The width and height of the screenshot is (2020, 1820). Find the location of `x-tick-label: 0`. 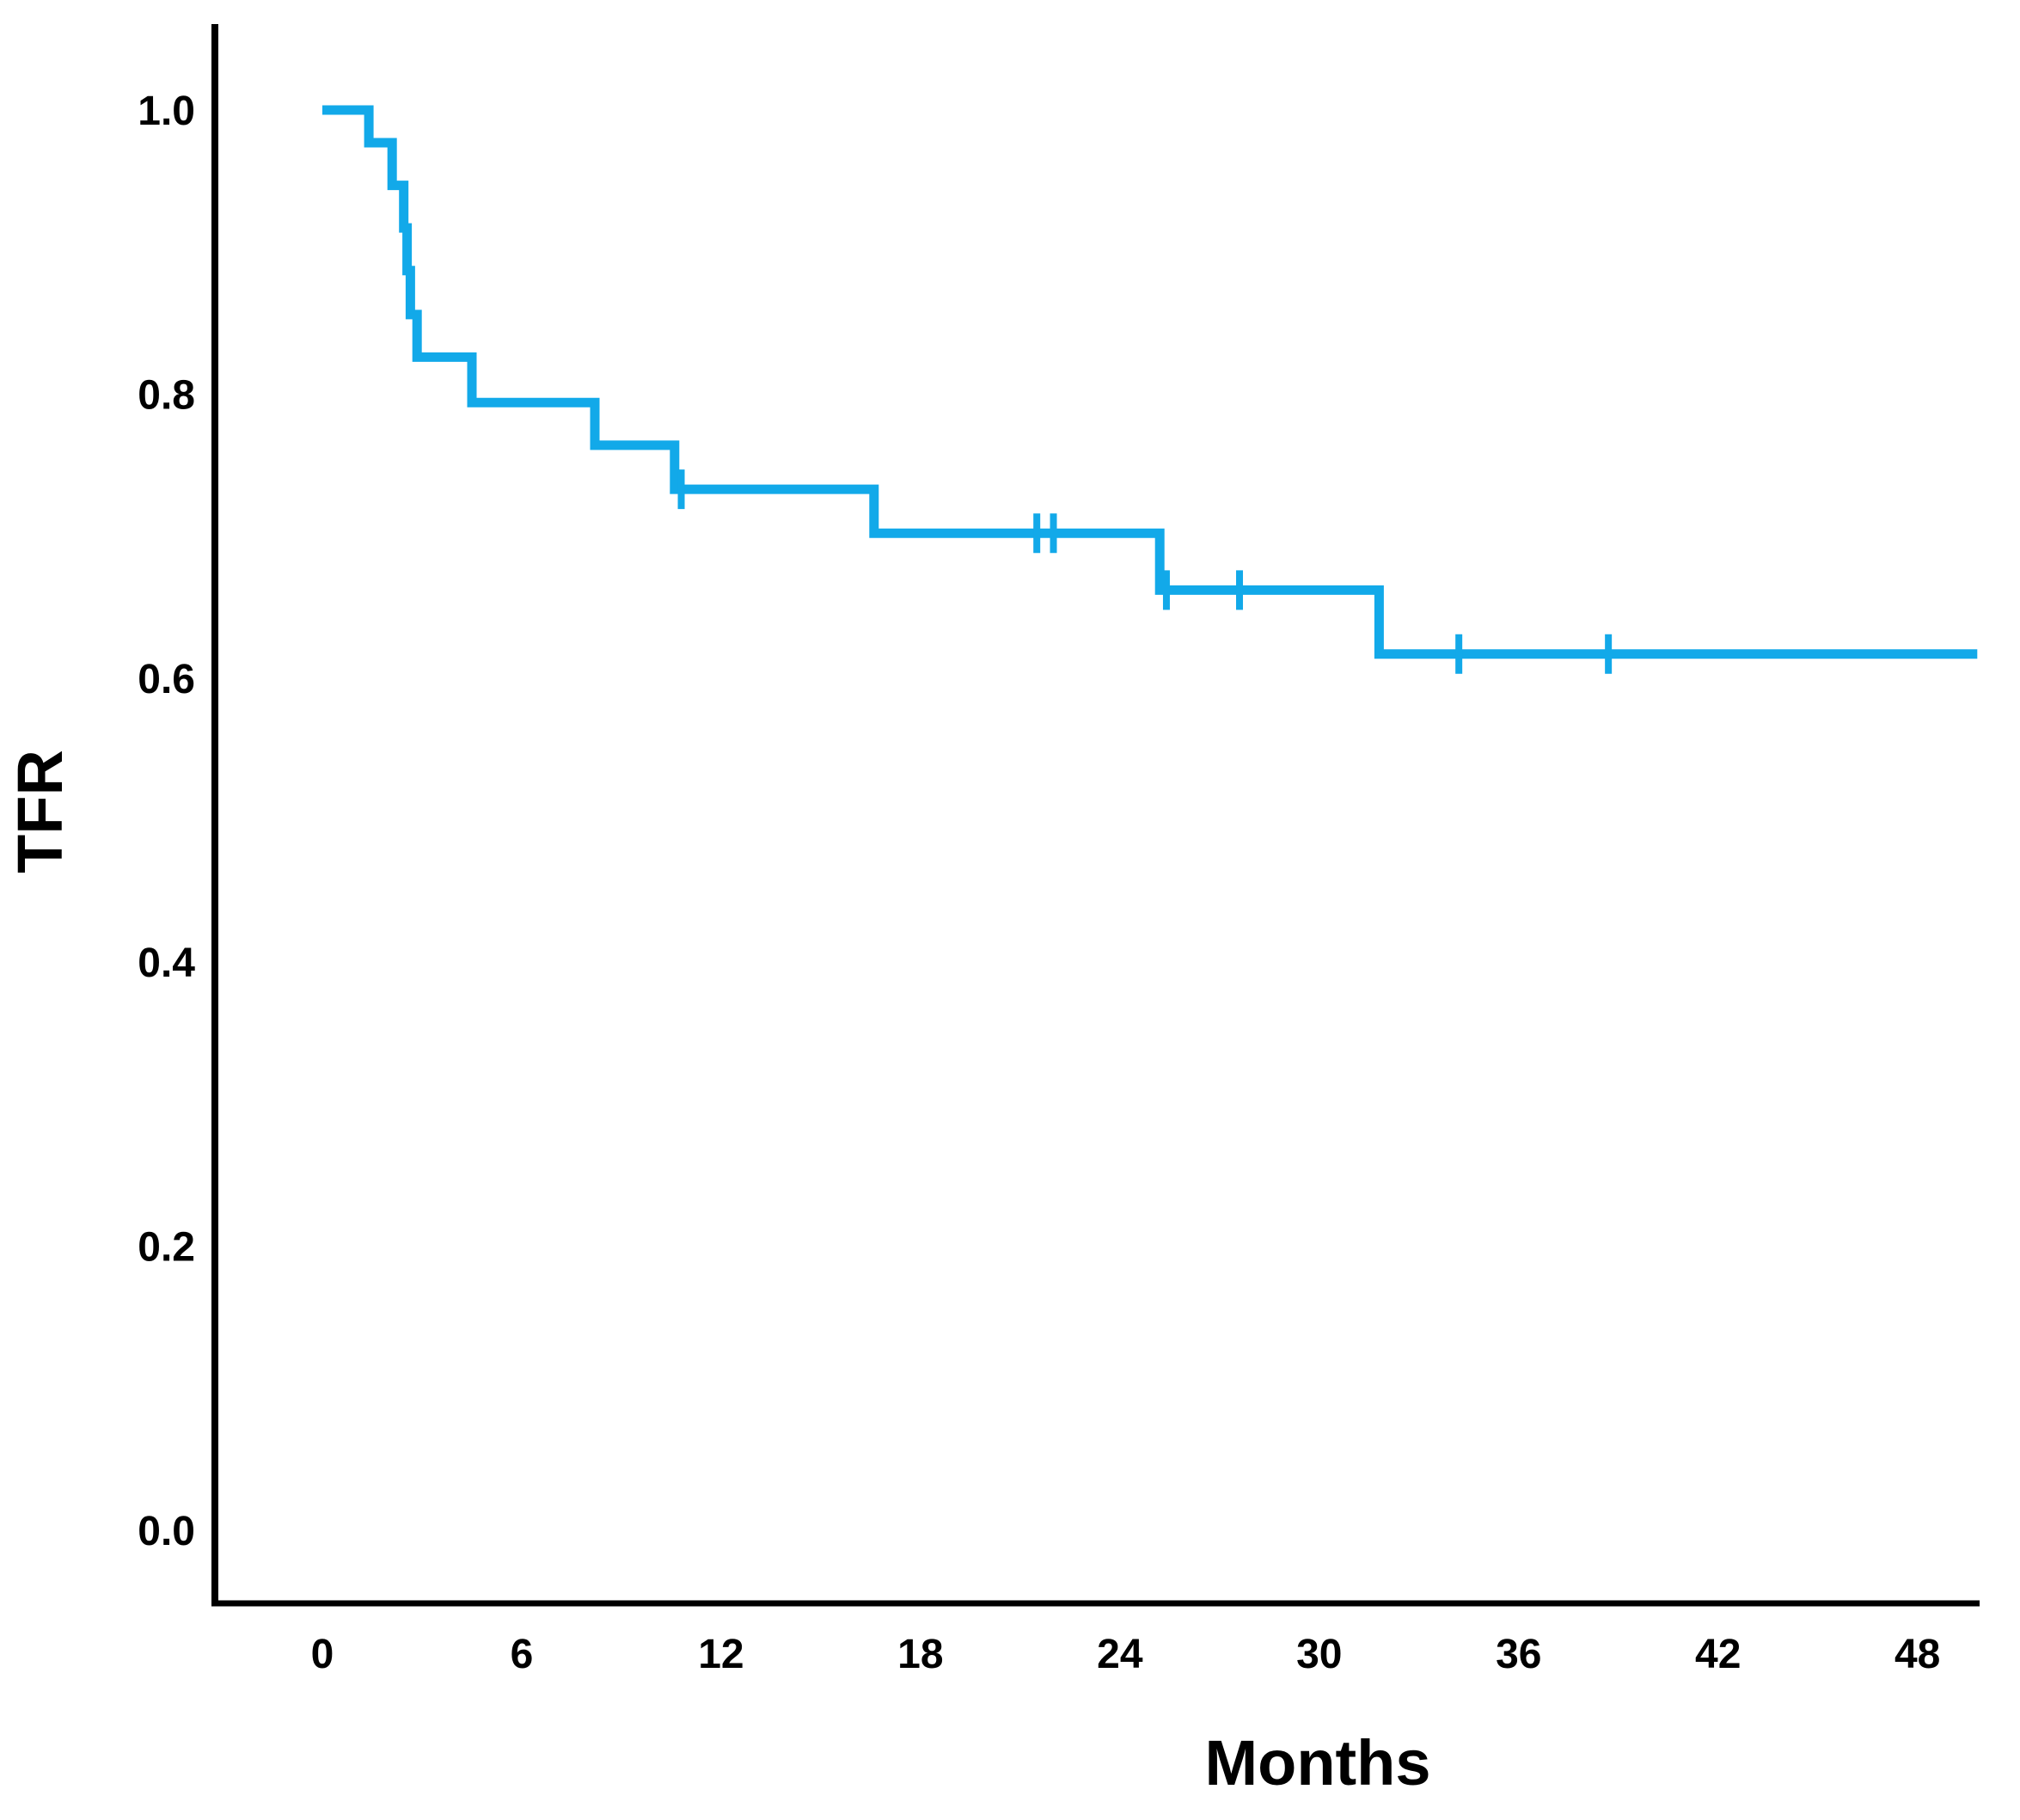

x-tick-label: 0 is located at coordinates (322, 1654).